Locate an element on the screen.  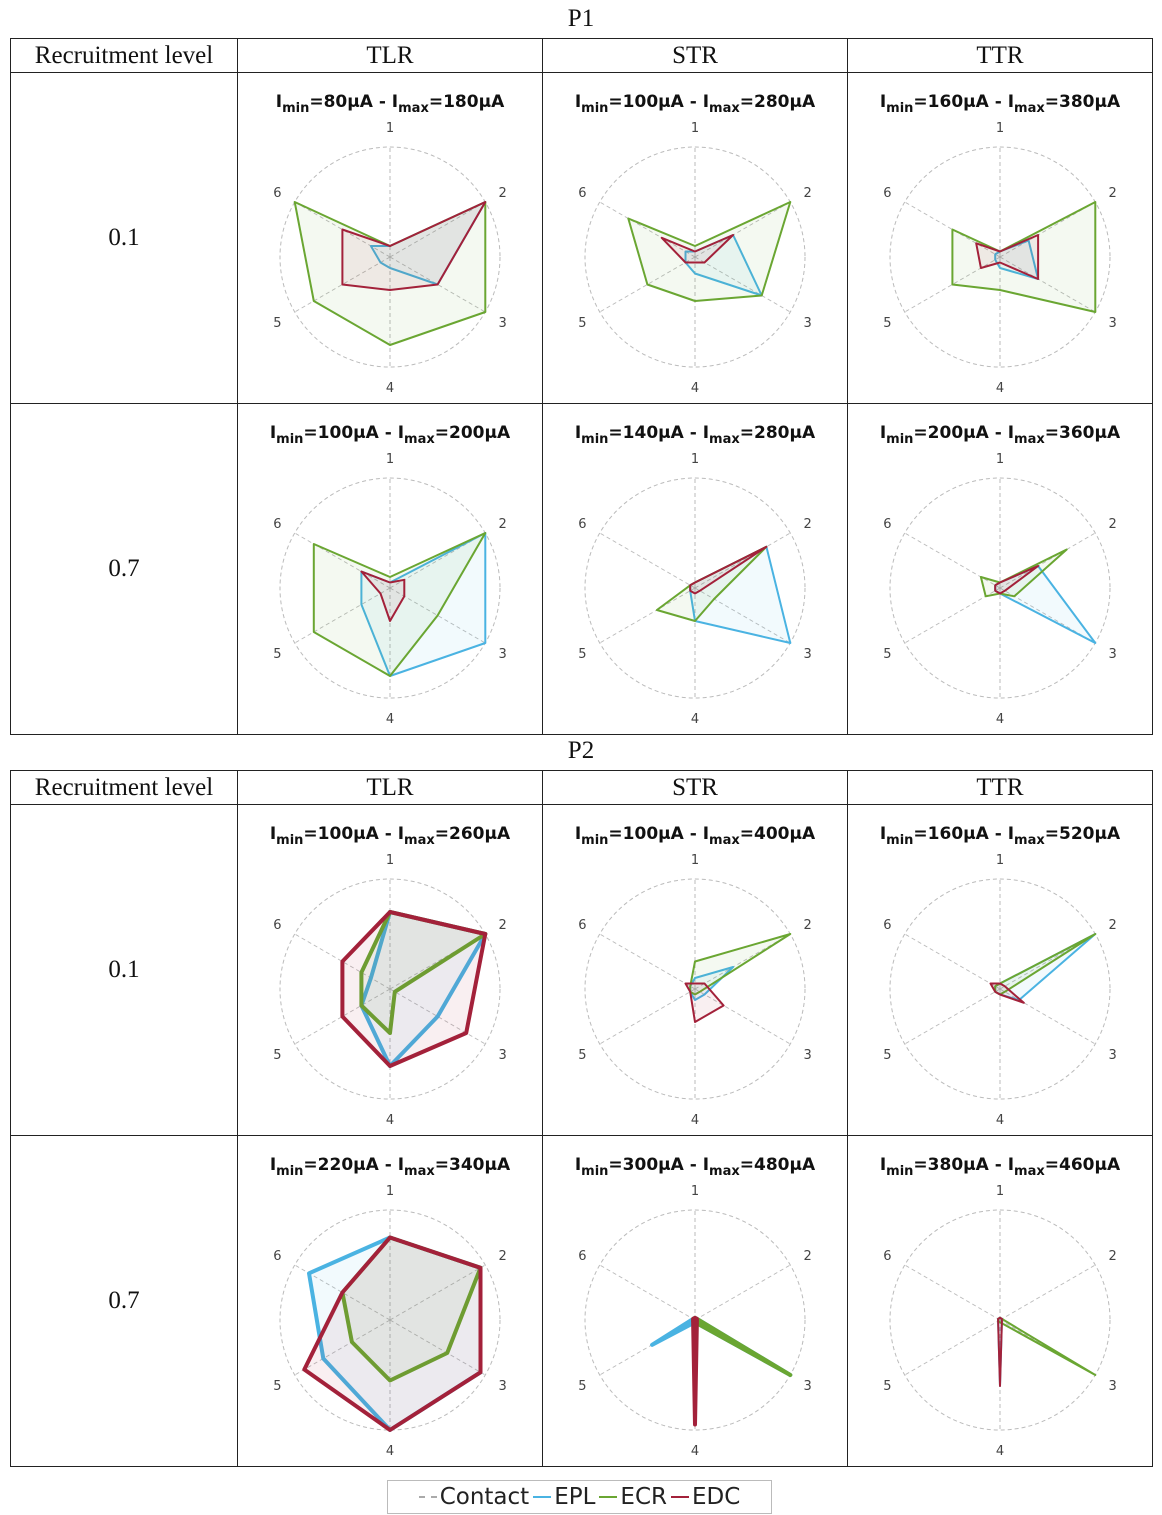
panel-title: Imin=160µA - Imax=380µA is located at coordinates (1000, 104).